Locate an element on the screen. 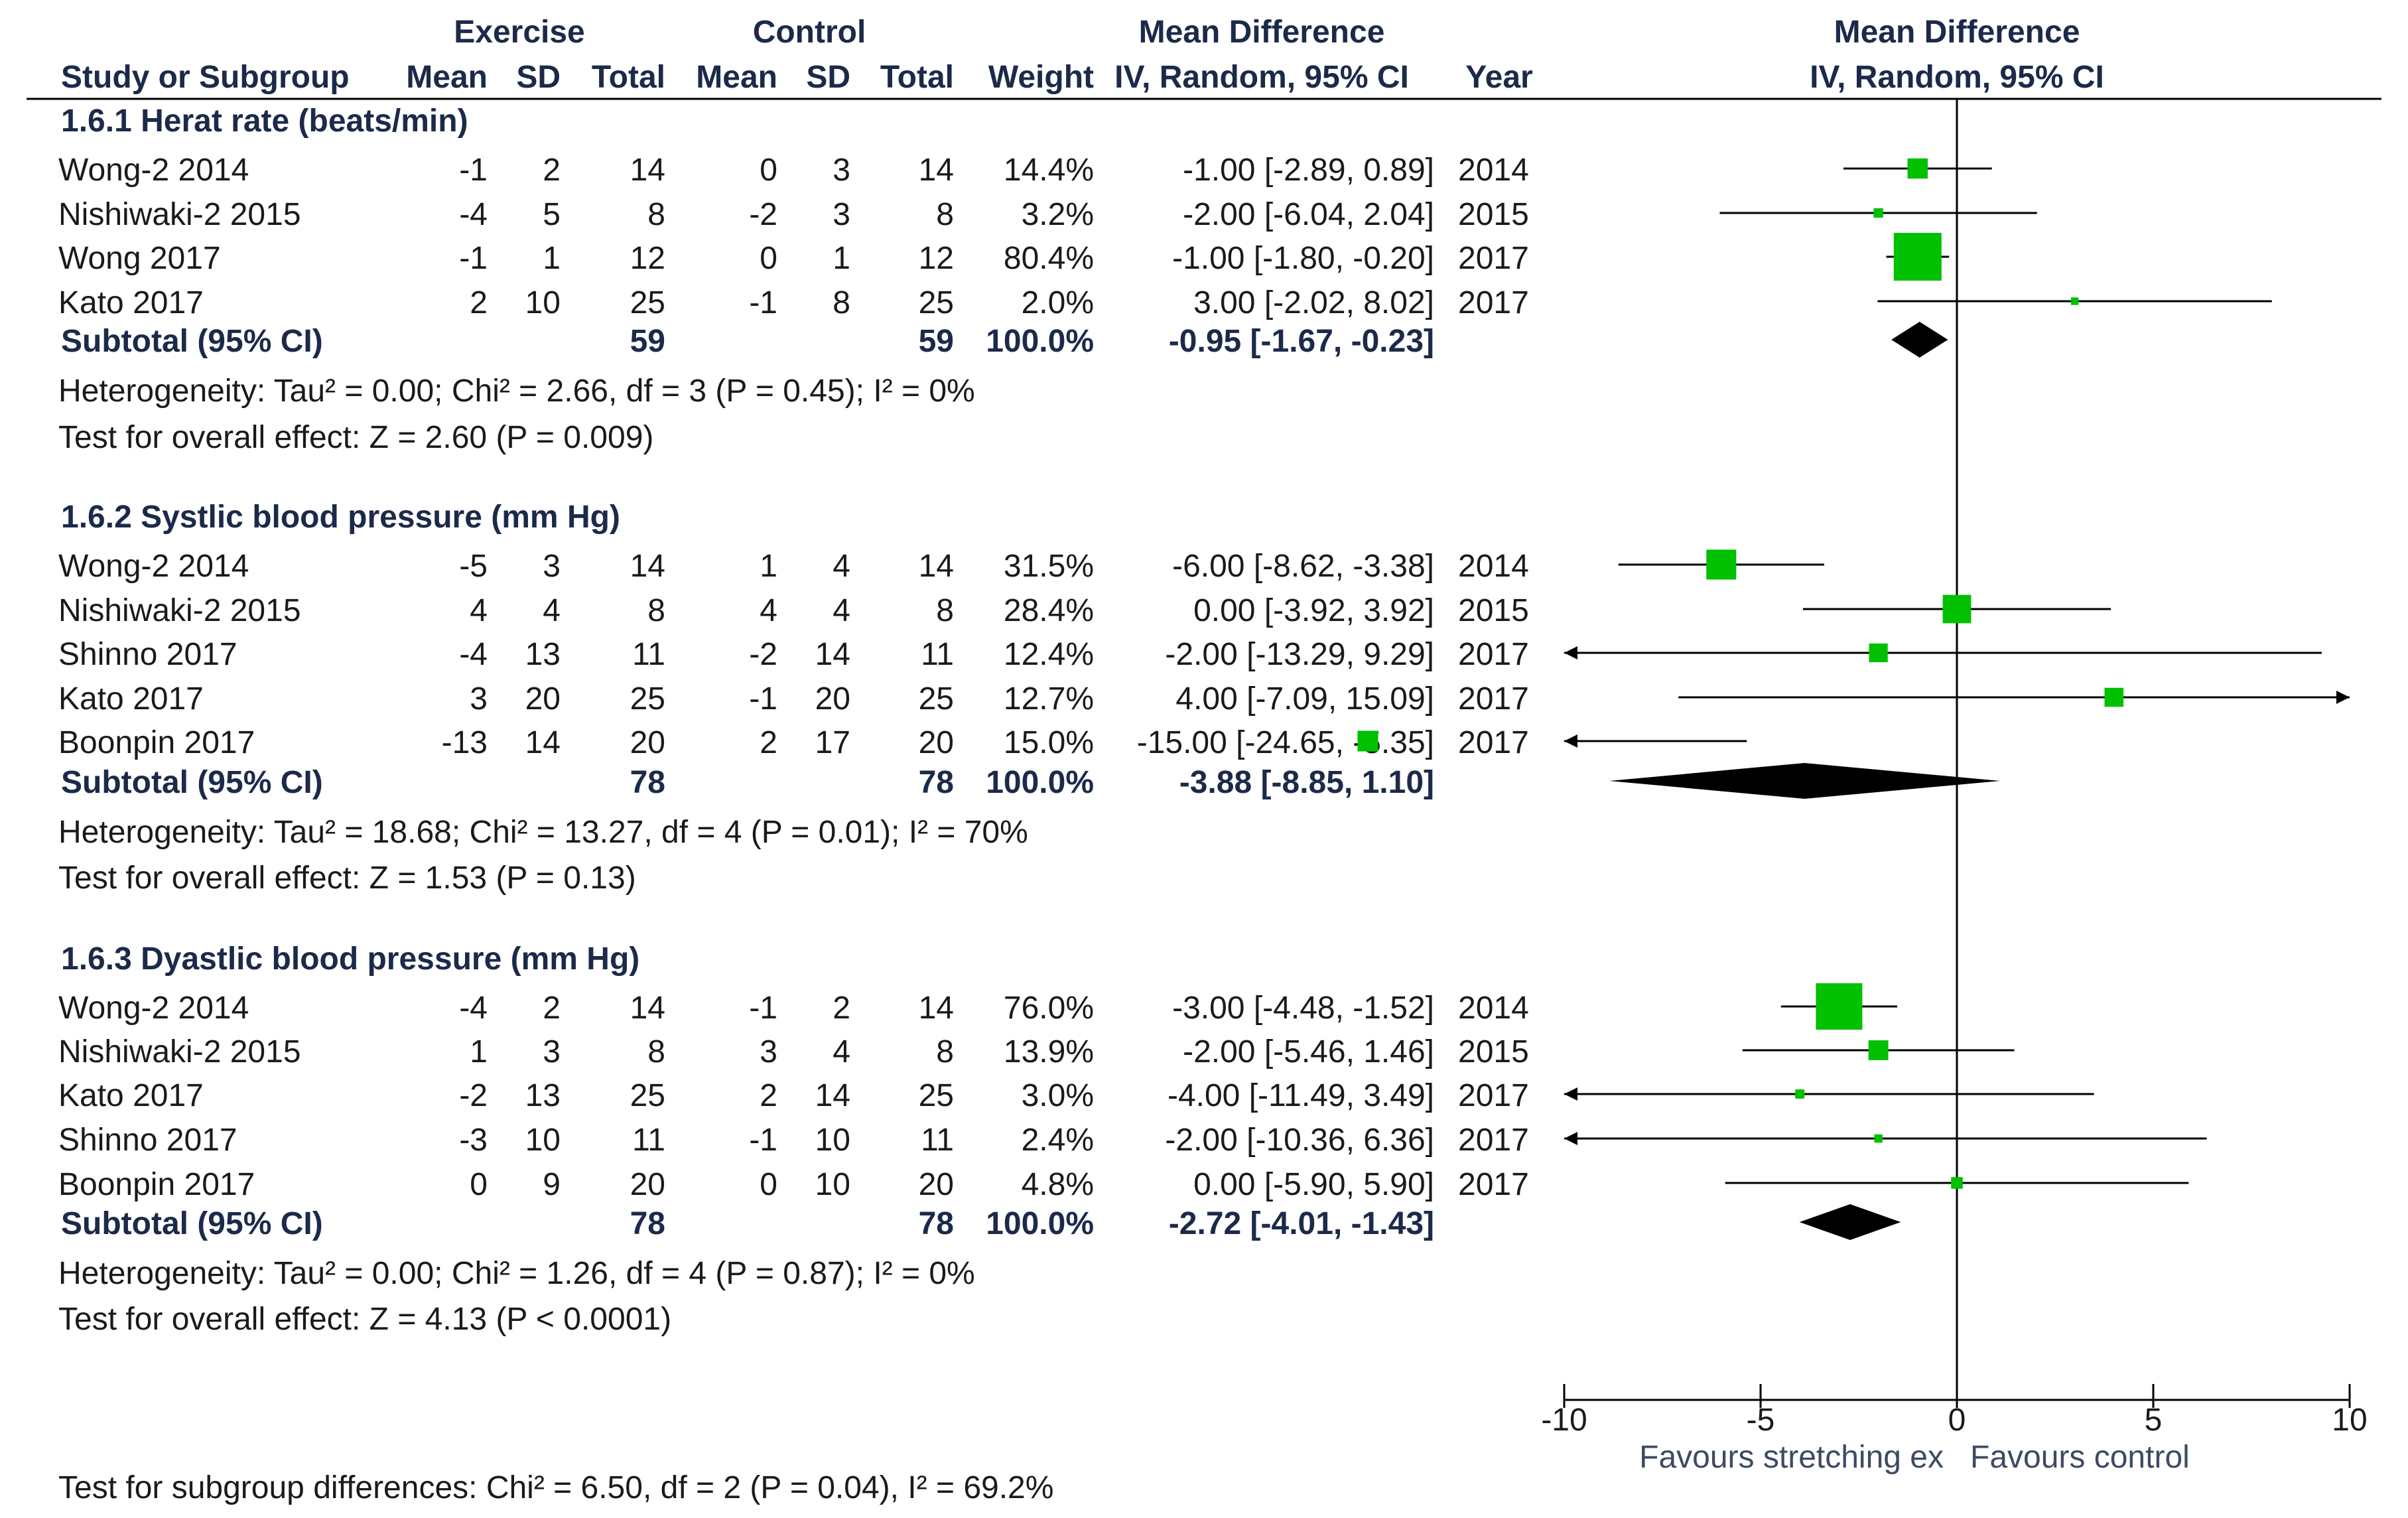 Image resolution: width=2408 pixels, height=1518 pixels. study-weight: 12.4% is located at coordinates (1049, 654).